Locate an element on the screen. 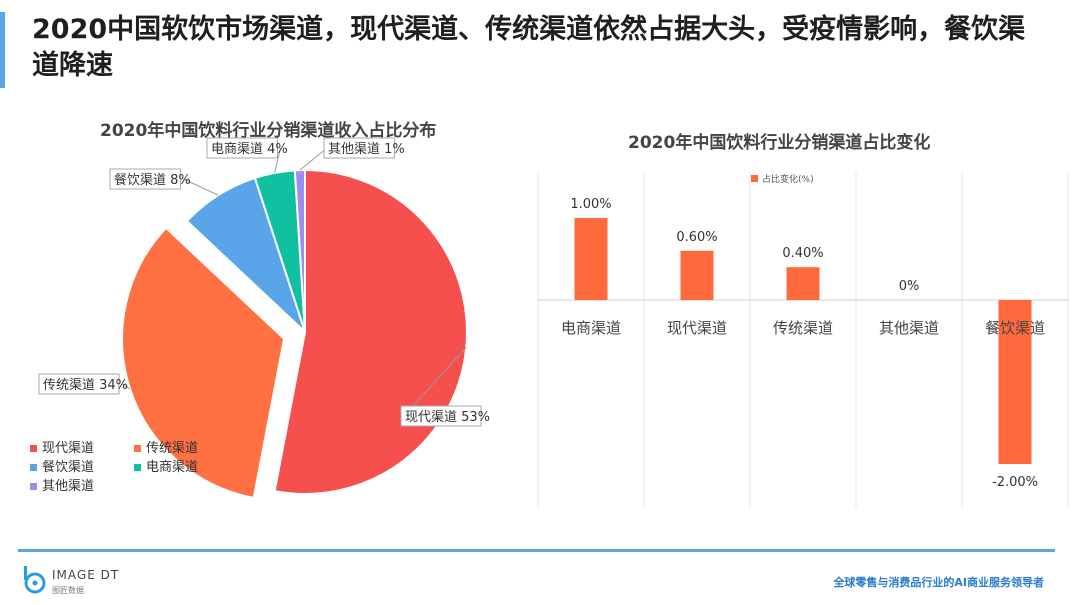  legend-label: 其他渠道 is located at coordinates (68, 486).